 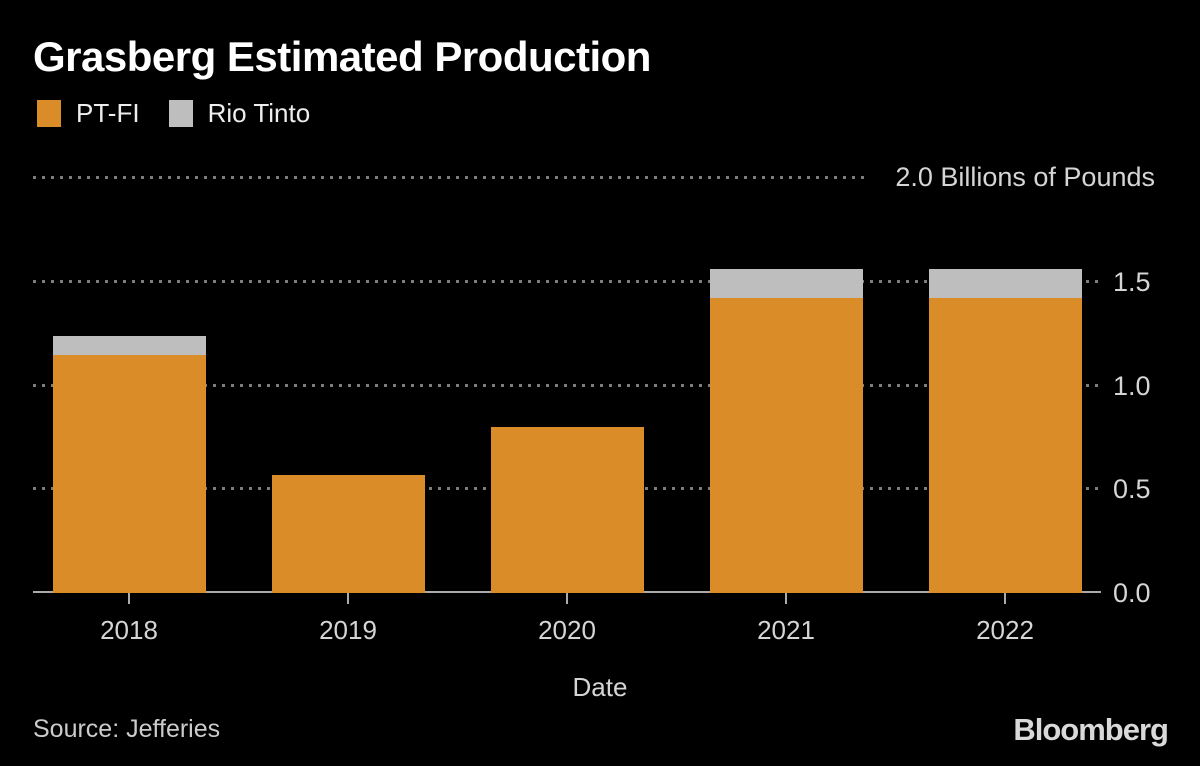 I want to click on x-tick-label-2022: 2022, so click(x=1005, y=630).